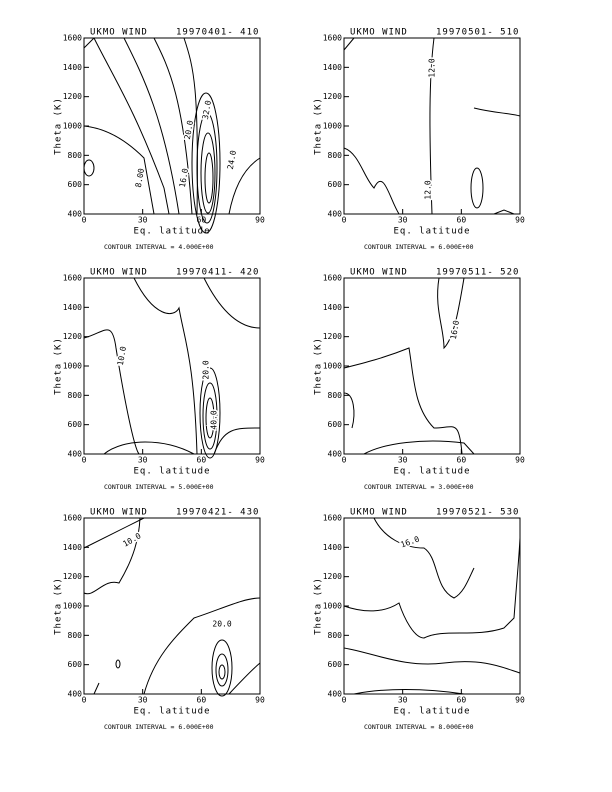  I want to click on contour-label: 12.0, so click(428, 189).